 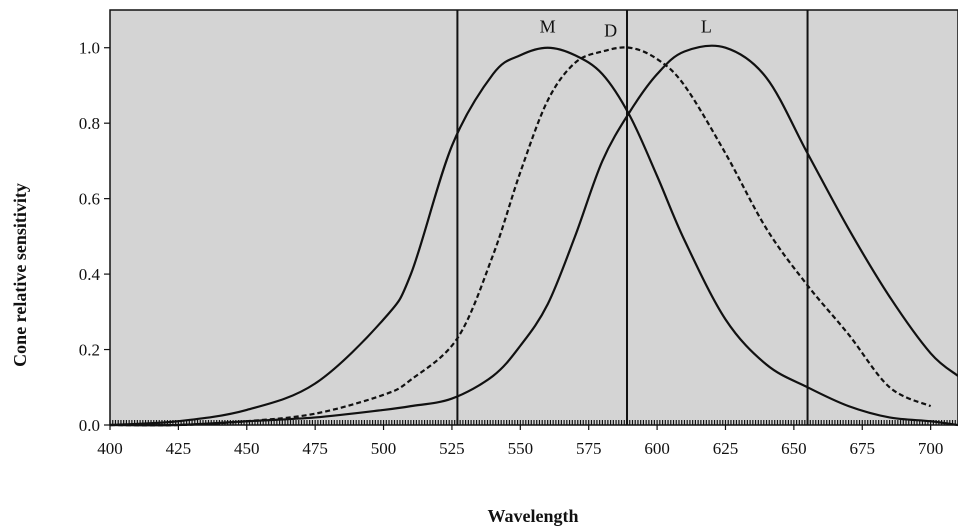 What do you see at coordinates (89, 123) in the screenshot?
I see `y-tick-label: 0.8` at bounding box center [89, 123].